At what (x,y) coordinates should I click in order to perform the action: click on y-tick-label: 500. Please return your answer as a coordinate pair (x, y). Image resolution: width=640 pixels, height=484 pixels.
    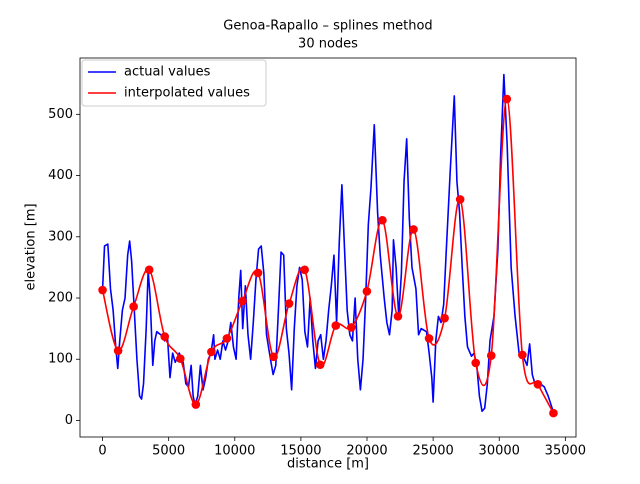
    Looking at the image, I should click on (60, 114).